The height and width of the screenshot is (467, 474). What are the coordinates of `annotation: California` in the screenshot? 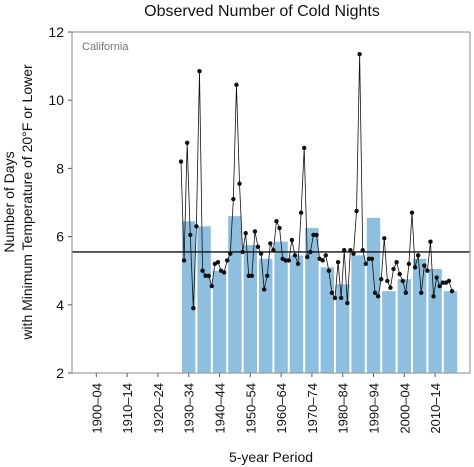 It's located at (105, 47).